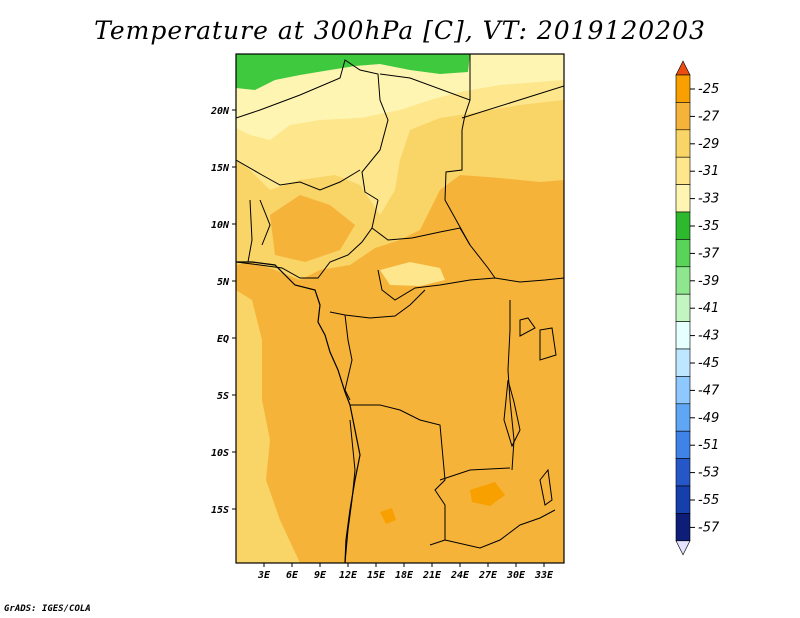 The image size is (800, 618). What do you see at coordinates (709, 116) in the screenshot?
I see `colorbar-label: -27` at bounding box center [709, 116].